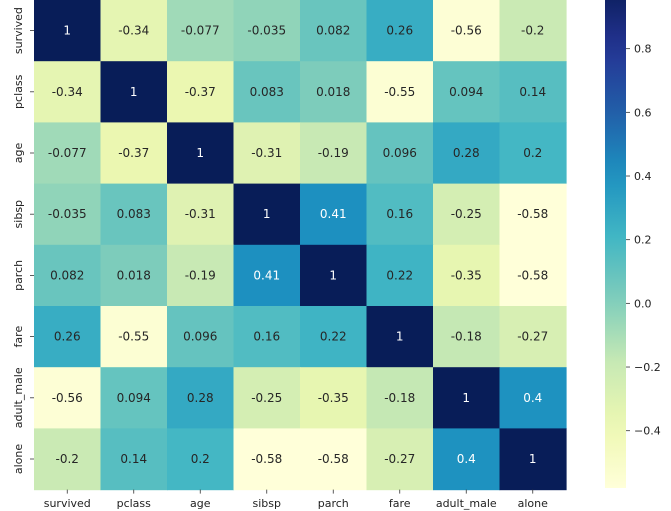  What do you see at coordinates (18, 275) in the screenshot?
I see `y-tick-label: parch` at bounding box center [18, 275].